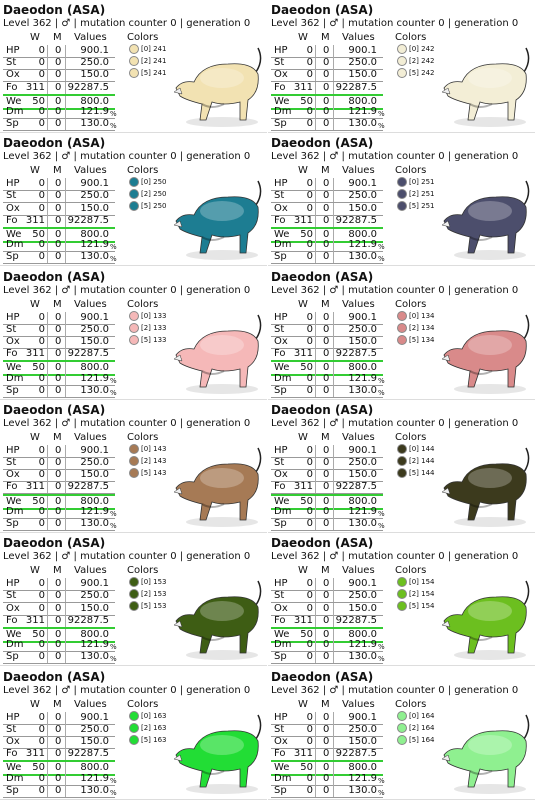 The width and height of the screenshot is (535, 800). Describe the element at coordinates (12, 87) in the screenshot. I see `stat-name: Fo` at that location.